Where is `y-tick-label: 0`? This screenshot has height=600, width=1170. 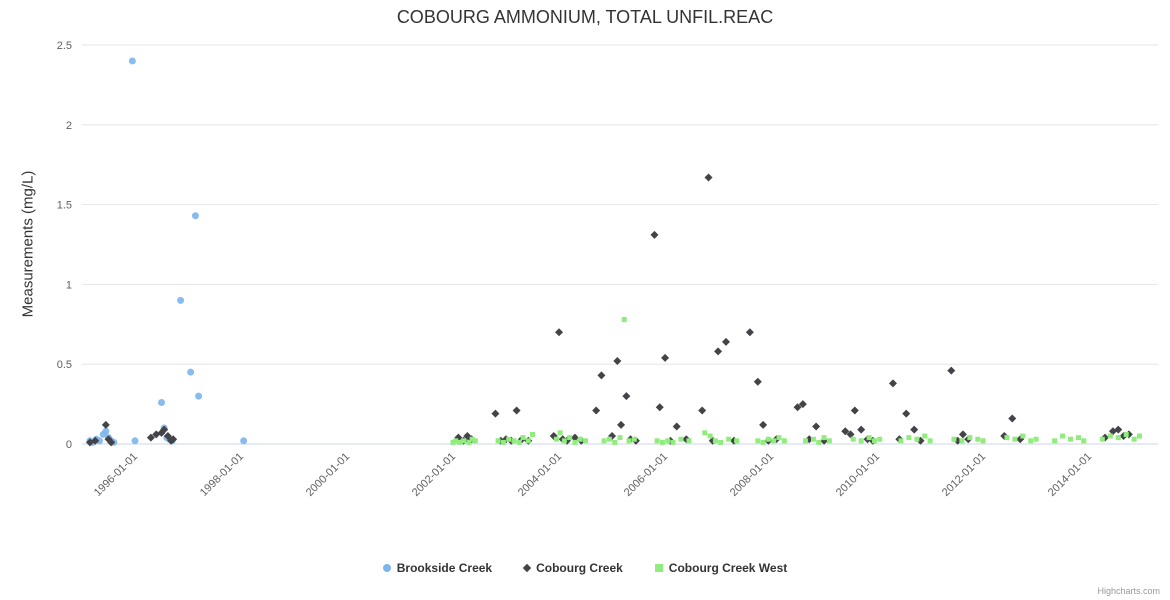 y-tick-label: 0 is located at coordinates (69, 445).